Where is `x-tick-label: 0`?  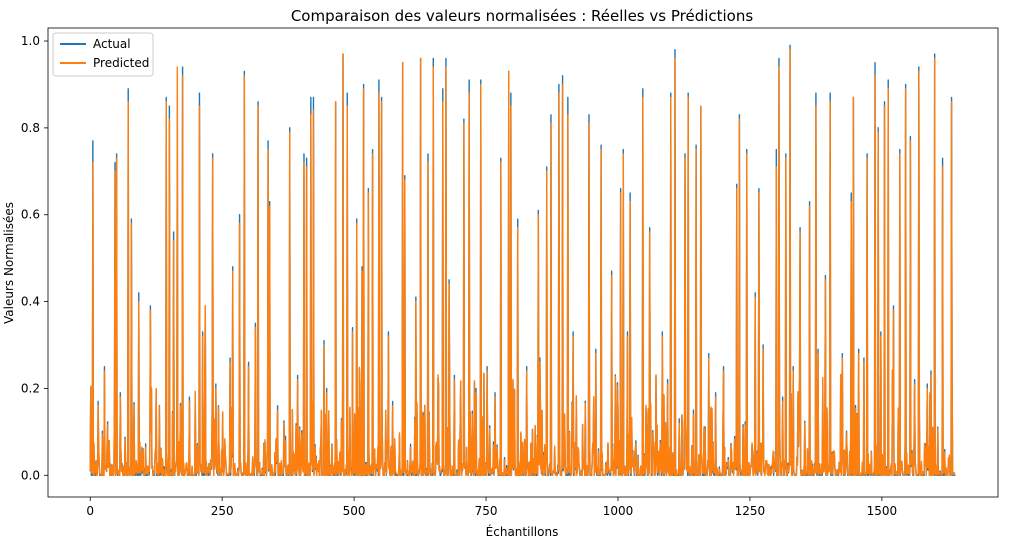
x-tick-label: 0 is located at coordinates (90, 511).